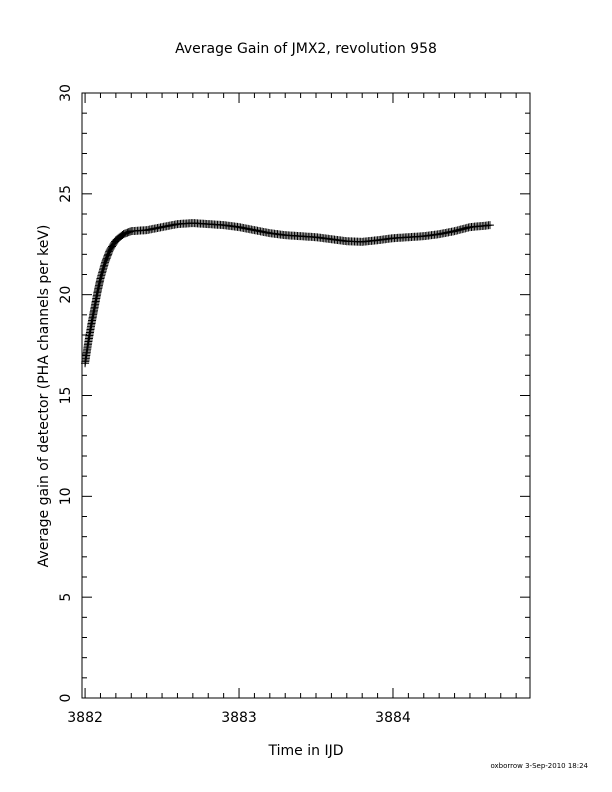 This screenshot has width=612, height=792. What do you see at coordinates (306, 49) in the screenshot?
I see `chart-title: Average Gain of JMX2, revolution 958` at bounding box center [306, 49].